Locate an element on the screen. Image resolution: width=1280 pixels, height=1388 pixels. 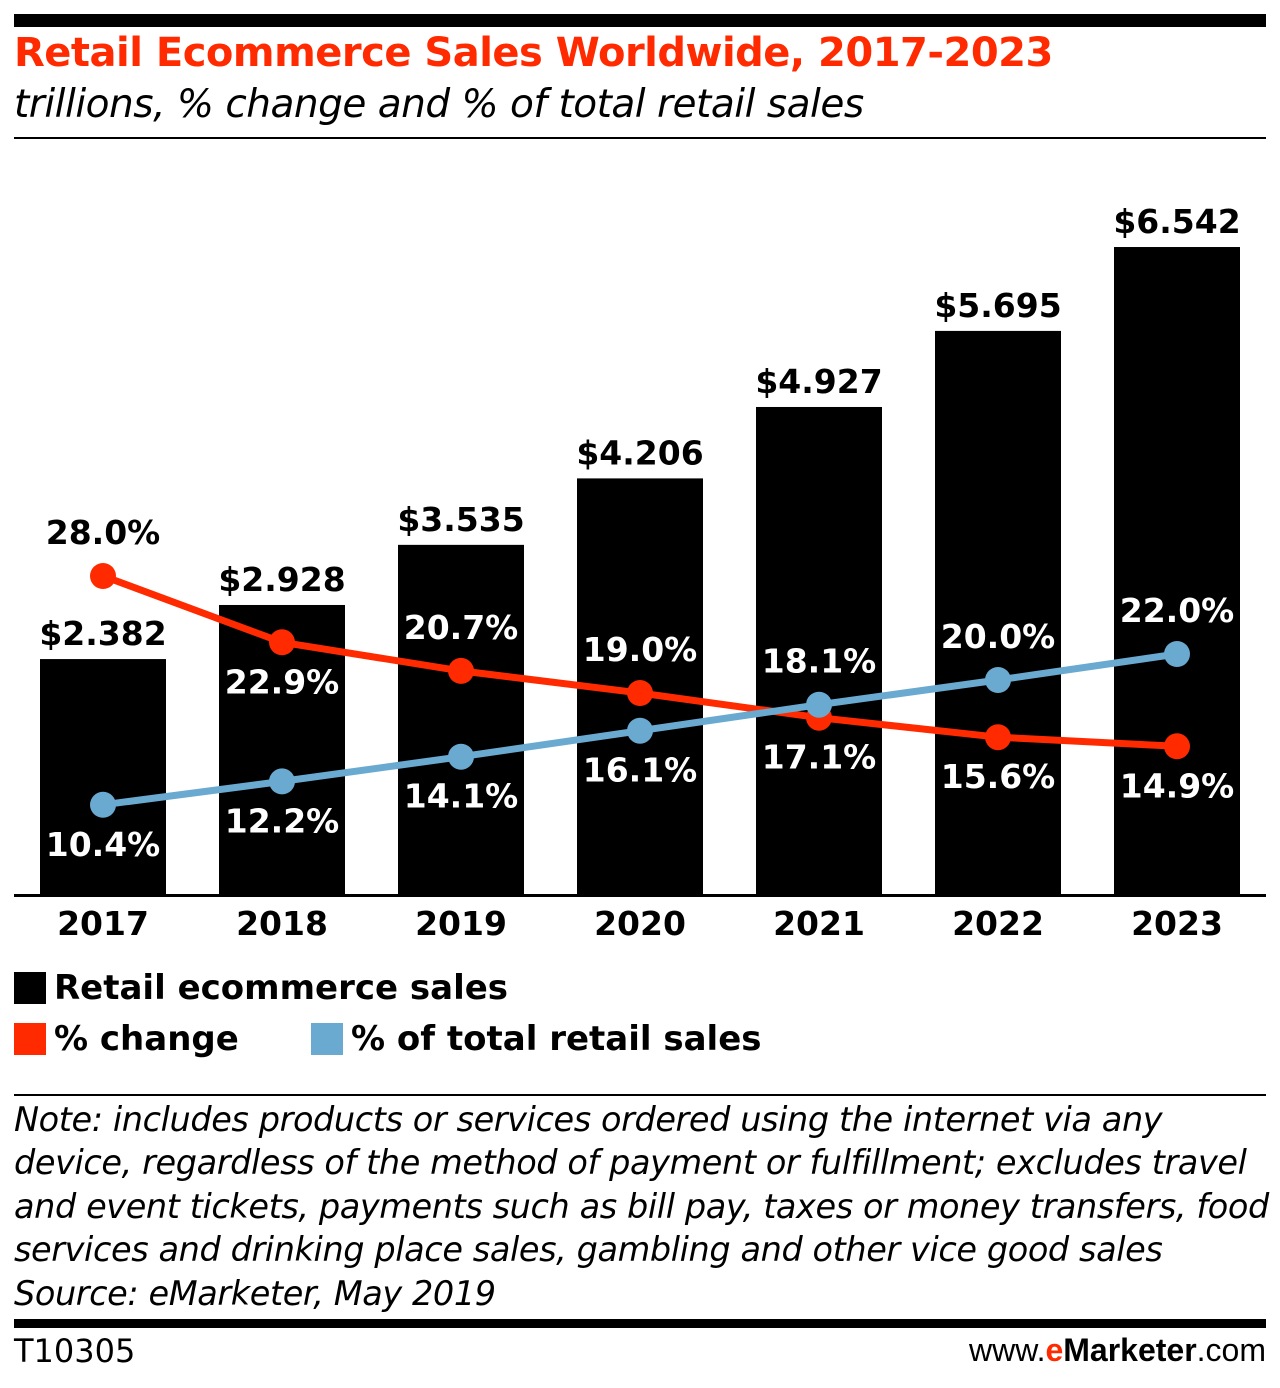
pct-change-label-2018: 22.9% is located at coordinates (282, 681).